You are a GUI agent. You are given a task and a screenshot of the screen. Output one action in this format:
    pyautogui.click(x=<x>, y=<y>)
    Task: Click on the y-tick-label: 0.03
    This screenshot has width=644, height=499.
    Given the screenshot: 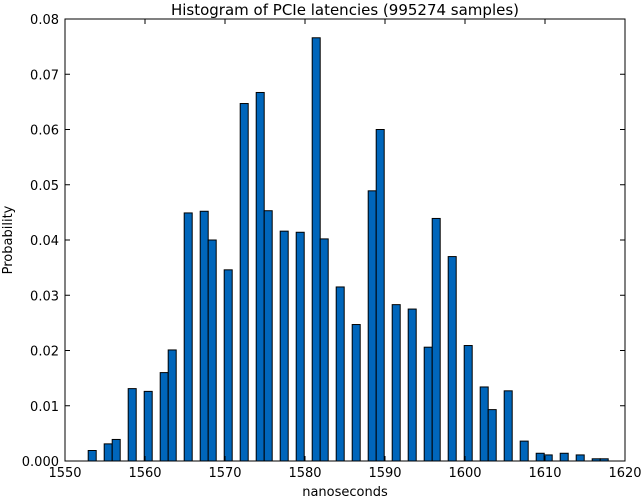 What is the action you would take?
    pyautogui.click(x=44, y=296)
    